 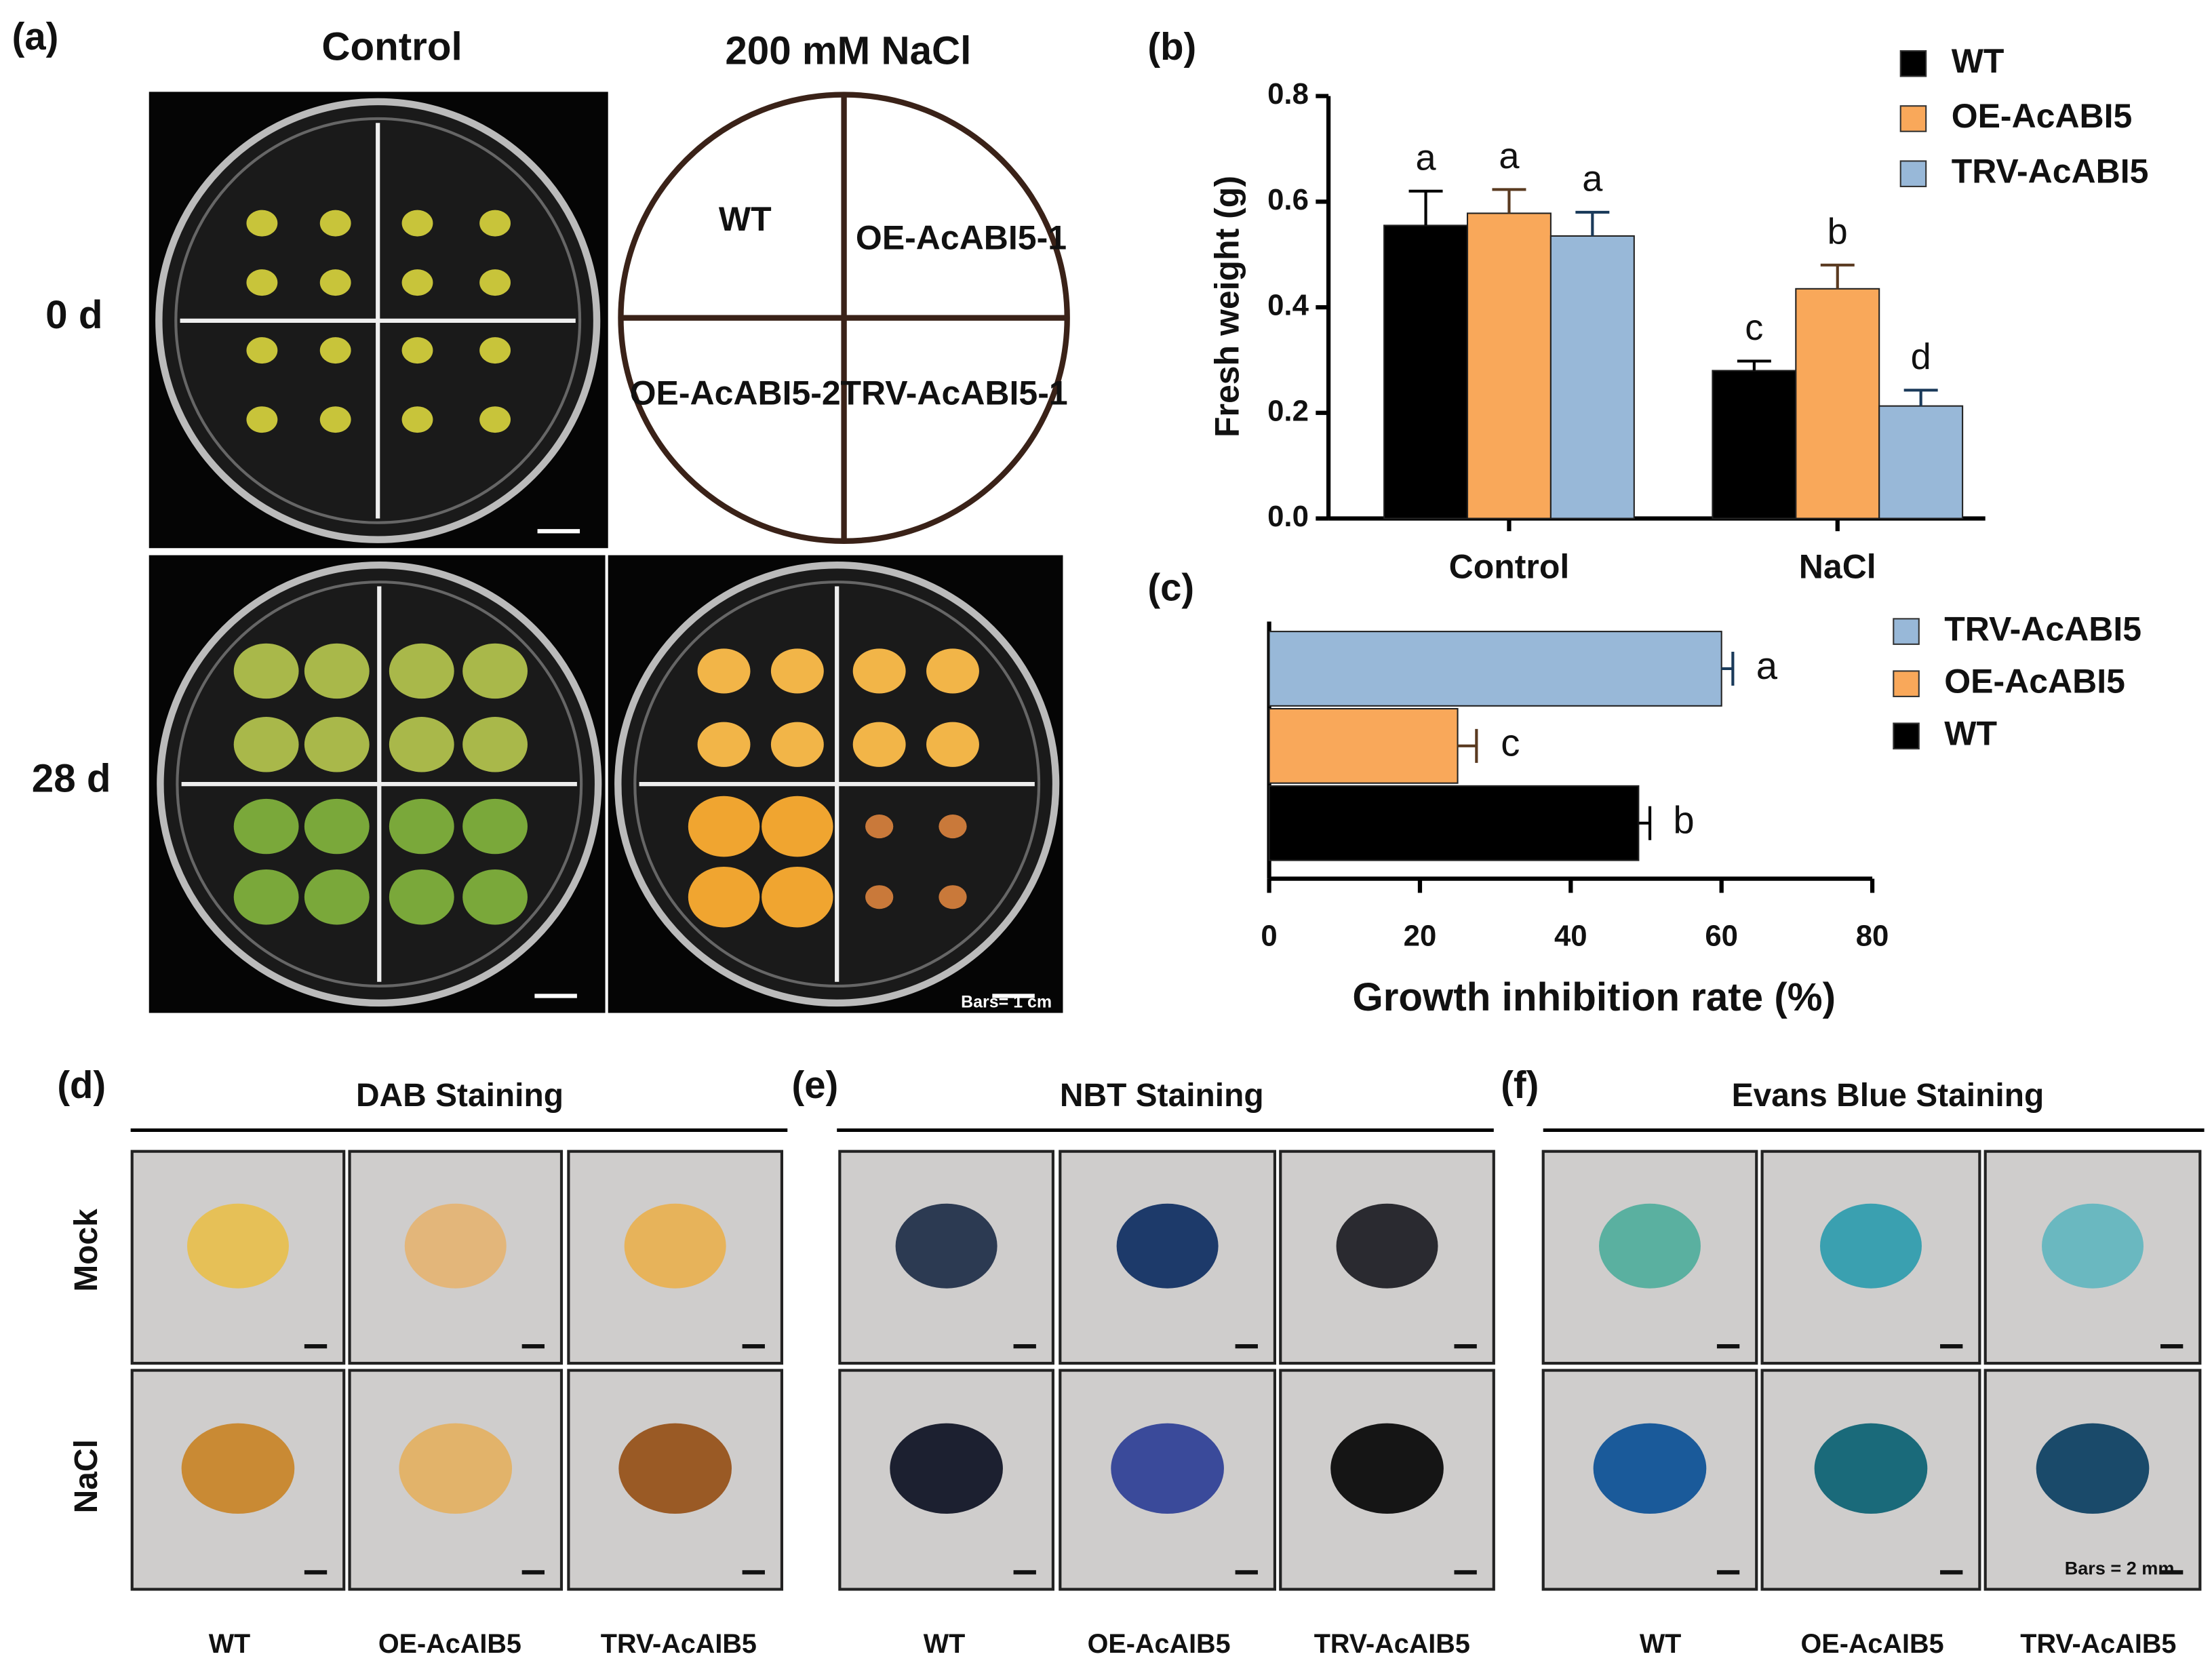 I want to click on layout-diagram, so click(x=844, y=318).